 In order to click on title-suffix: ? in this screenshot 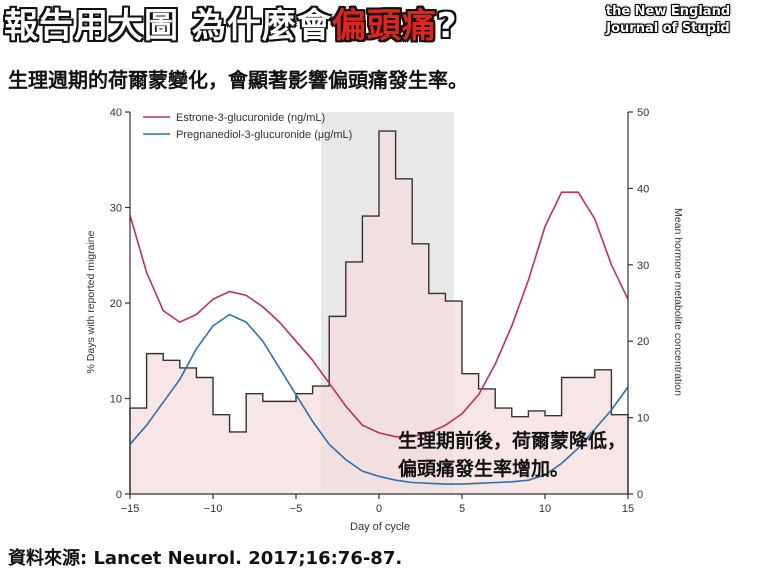, I will do `click(447, 26)`.